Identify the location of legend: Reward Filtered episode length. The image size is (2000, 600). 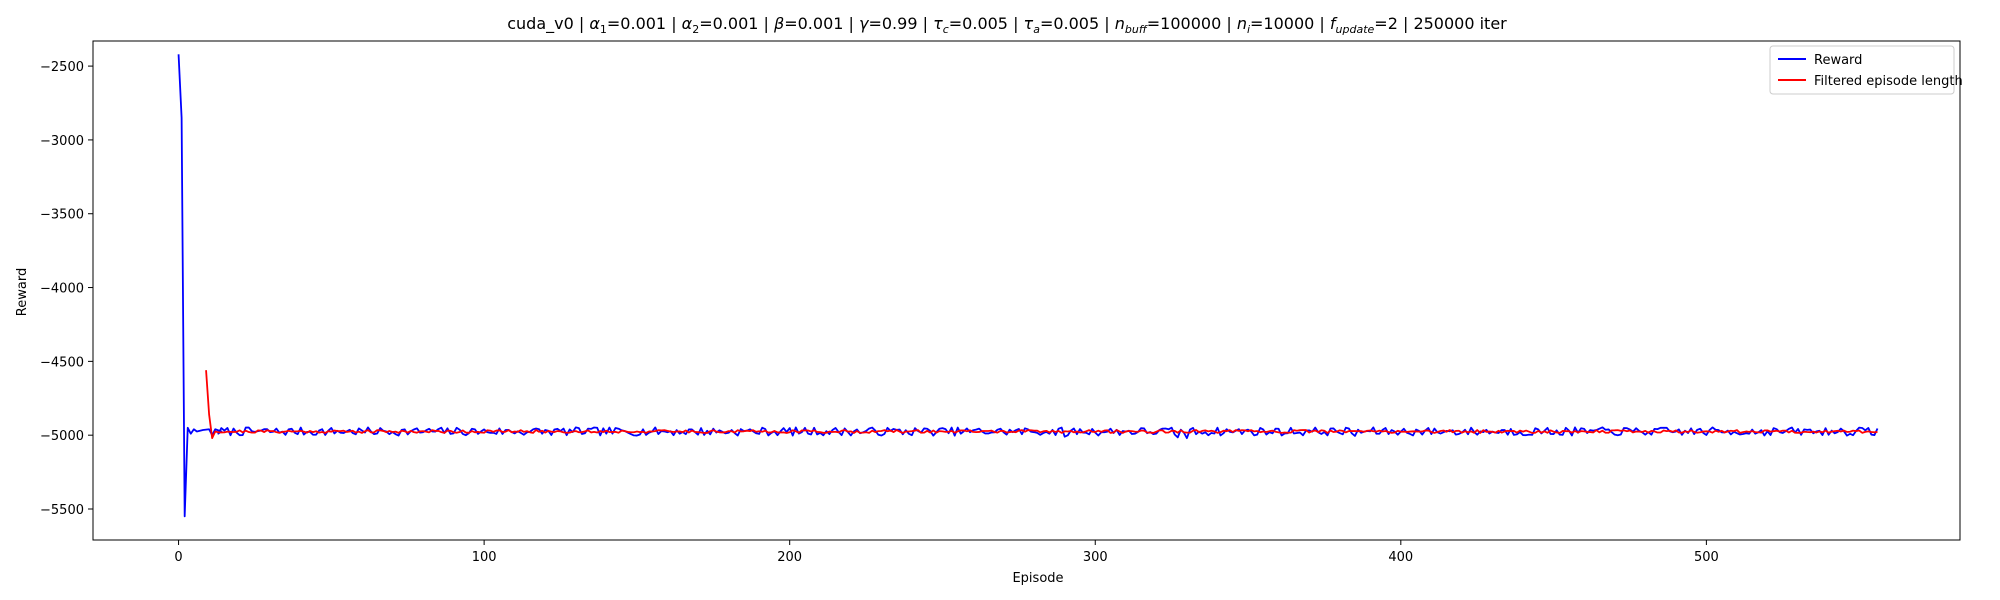
(1866, 70).